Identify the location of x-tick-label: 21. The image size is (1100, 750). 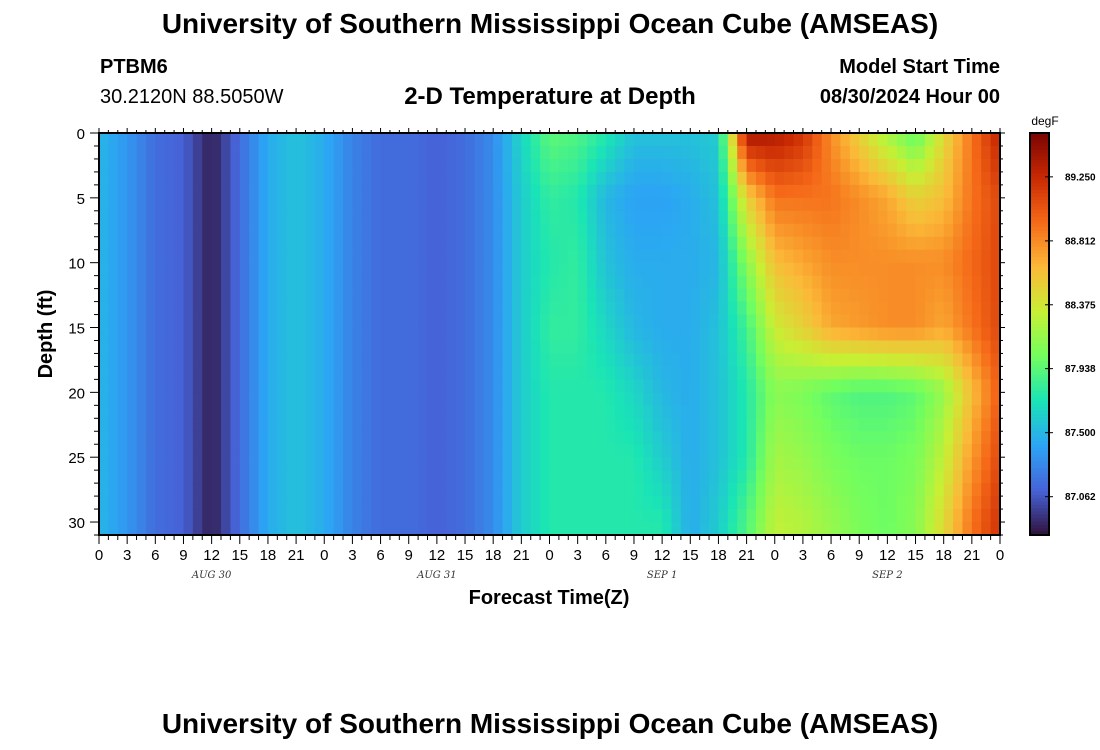
(521, 555).